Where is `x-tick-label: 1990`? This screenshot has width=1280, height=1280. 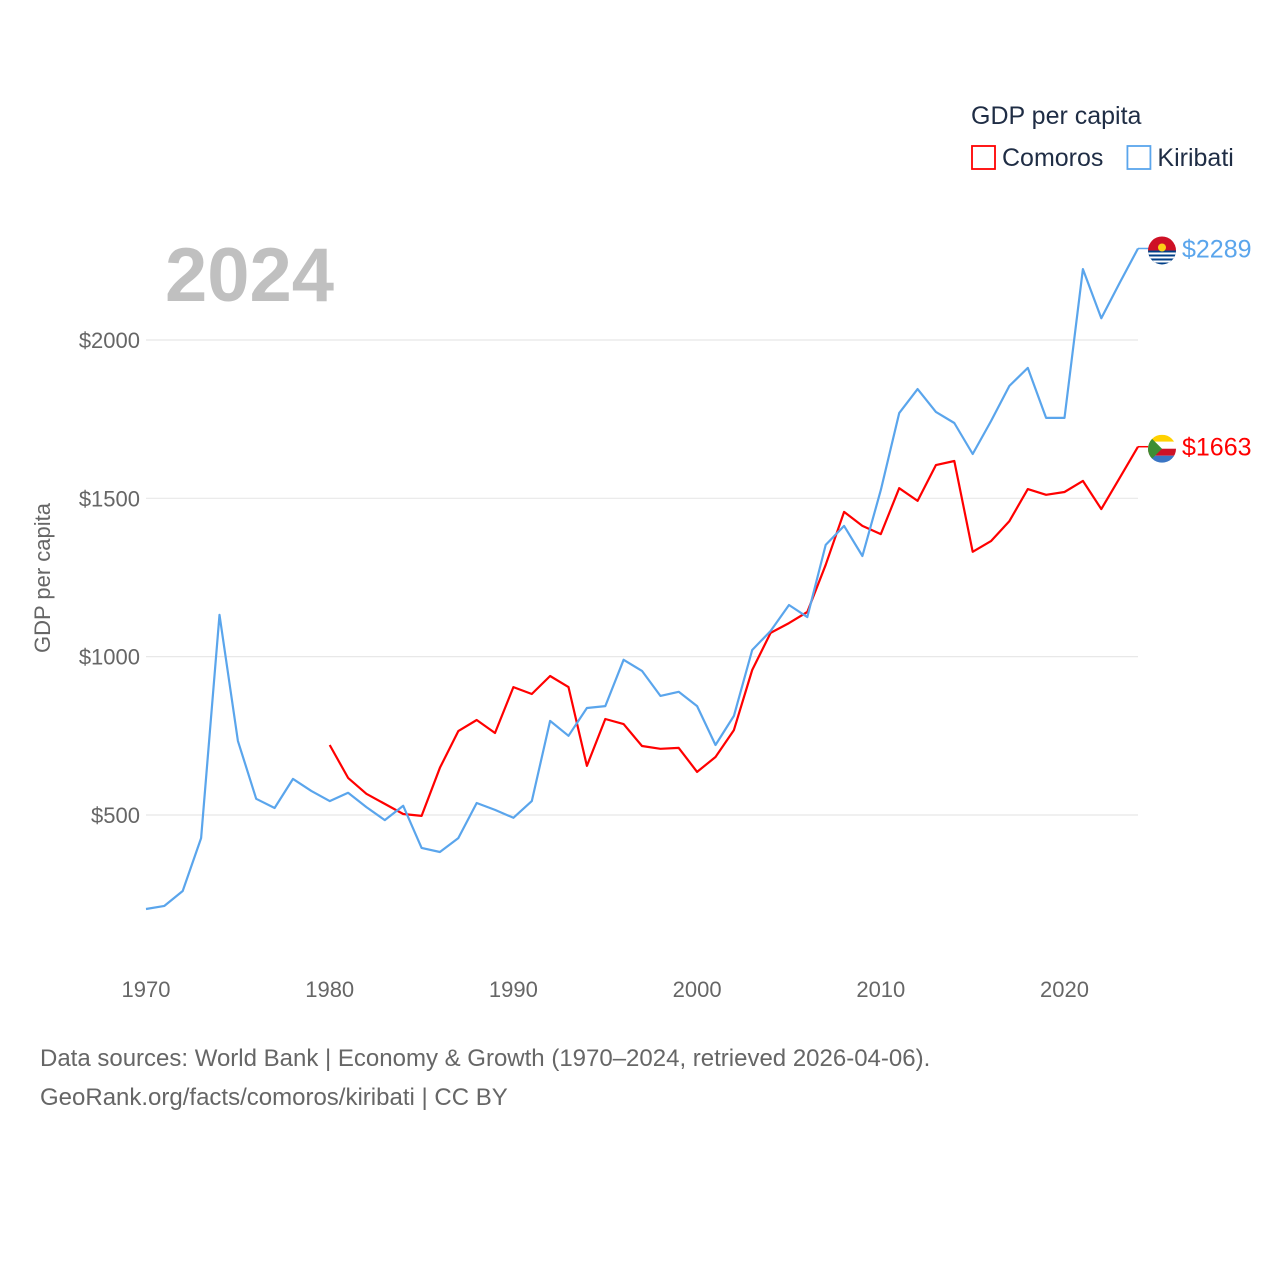
x-tick-label: 1990 is located at coordinates (513, 989).